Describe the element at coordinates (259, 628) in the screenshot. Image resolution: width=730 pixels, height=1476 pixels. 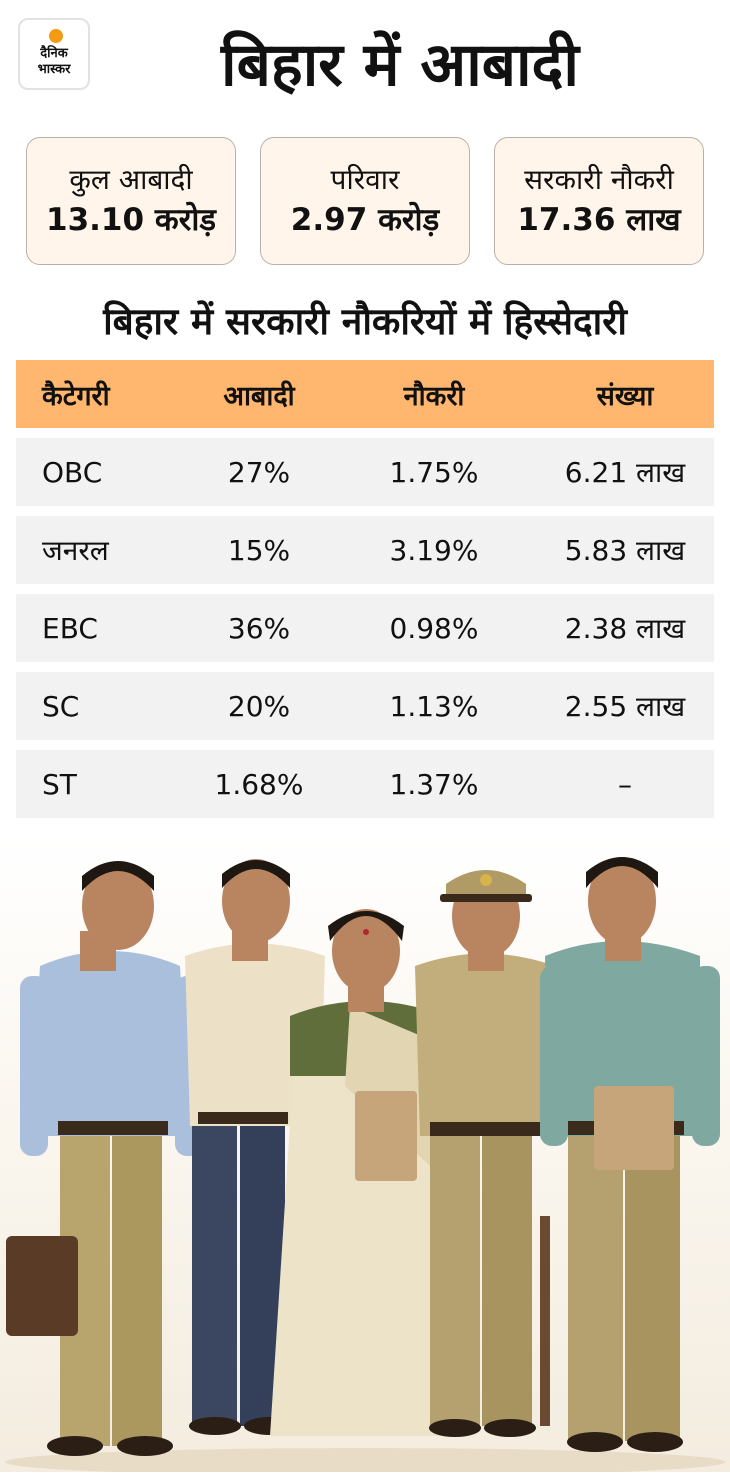
I see `cell-population: 36%` at that location.